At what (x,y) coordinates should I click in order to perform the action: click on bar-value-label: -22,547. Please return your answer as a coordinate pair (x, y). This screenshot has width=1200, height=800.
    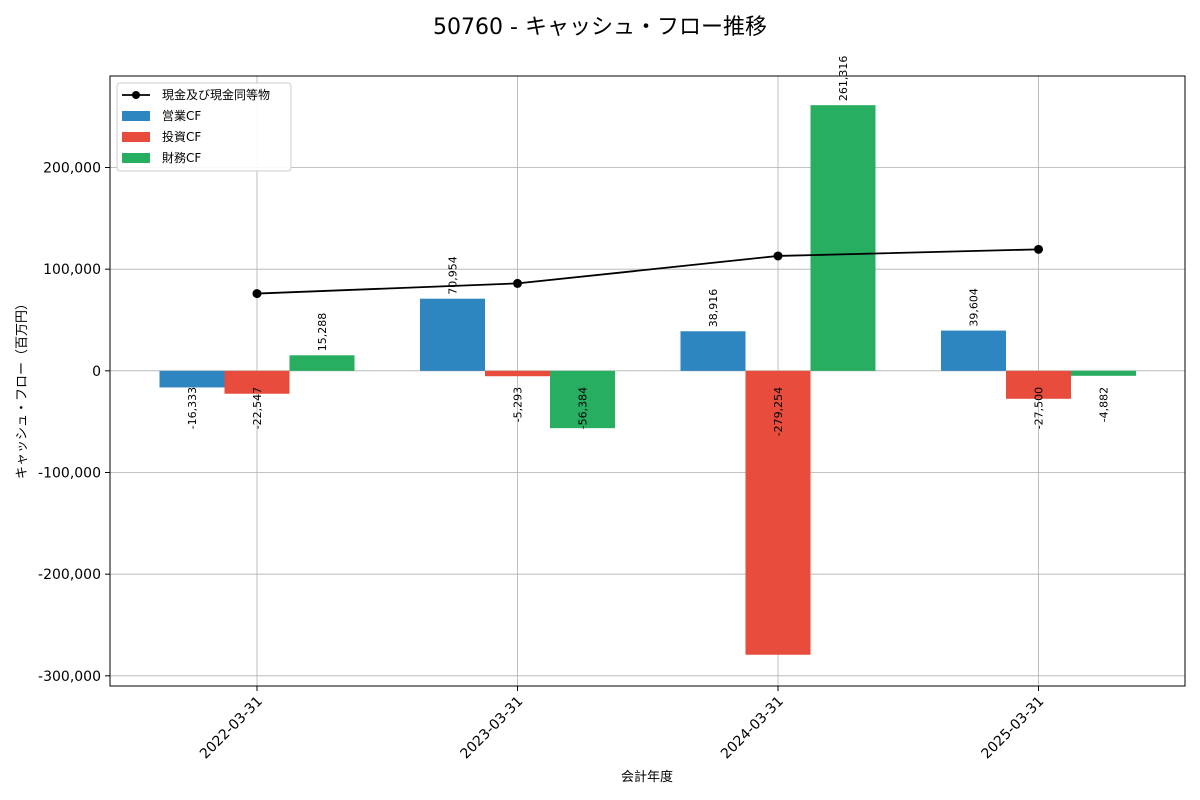
    Looking at the image, I should click on (257, 408).